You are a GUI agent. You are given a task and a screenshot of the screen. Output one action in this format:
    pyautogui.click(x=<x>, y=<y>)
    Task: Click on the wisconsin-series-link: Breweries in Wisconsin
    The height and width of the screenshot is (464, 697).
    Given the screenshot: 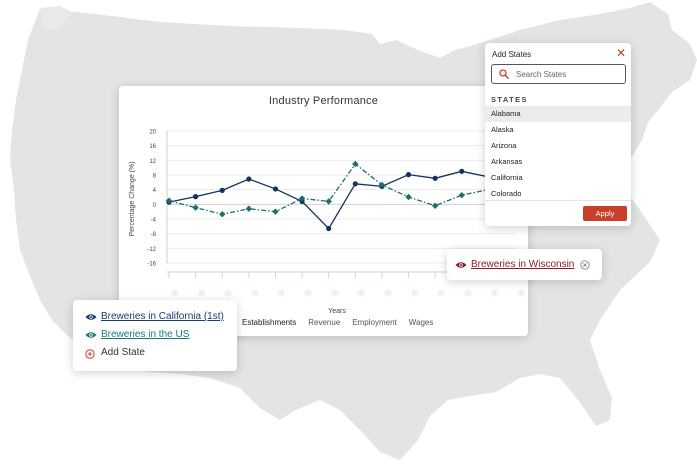 What is the action you would take?
    pyautogui.click(x=523, y=264)
    